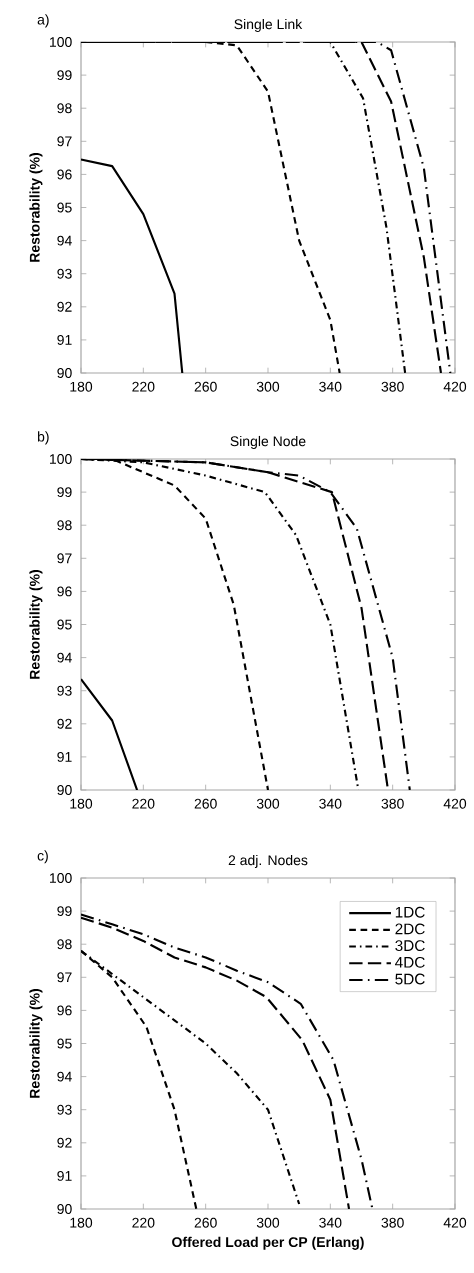 This screenshot has height=1273, width=474. What do you see at coordinates (268, 861) in the screenshot?
I see `chart-title: 2 adj. Nodes` at bounding box center [268, 861].